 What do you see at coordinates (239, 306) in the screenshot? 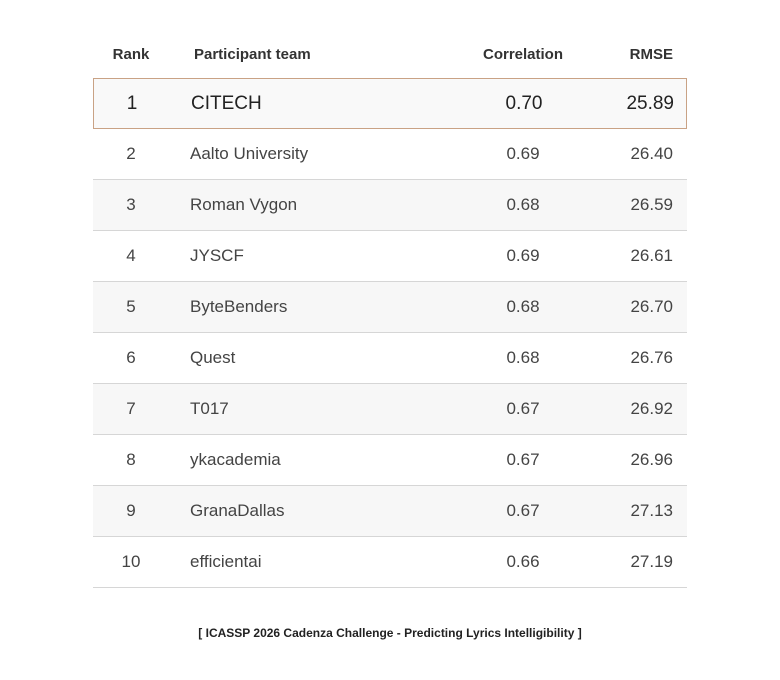
I see `table-cell: ByteBenders` at bounding box center [239, 306].